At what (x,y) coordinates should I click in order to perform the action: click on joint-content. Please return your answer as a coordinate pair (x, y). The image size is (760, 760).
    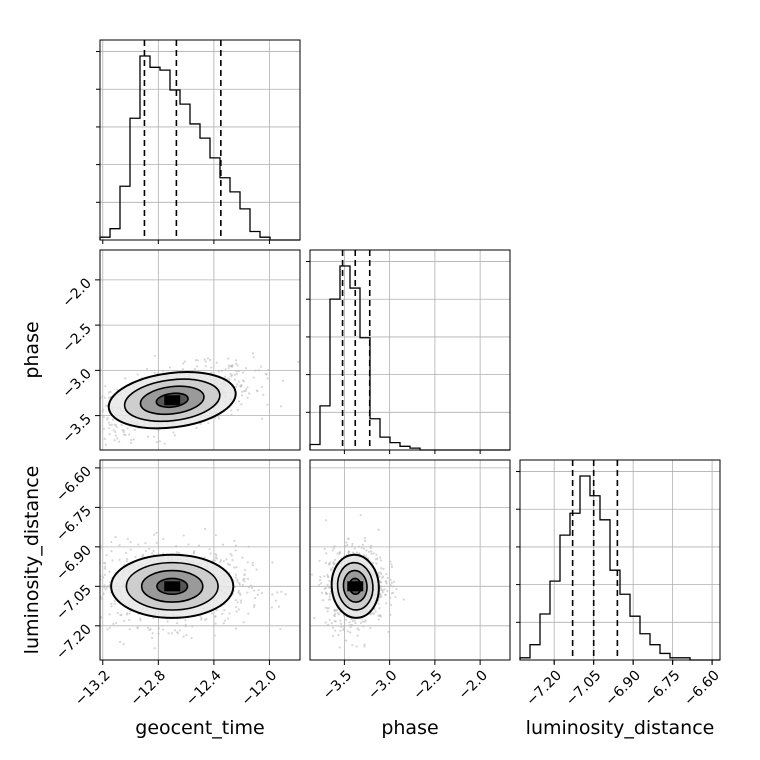
    Looking at the image, I should click on (190, 588).